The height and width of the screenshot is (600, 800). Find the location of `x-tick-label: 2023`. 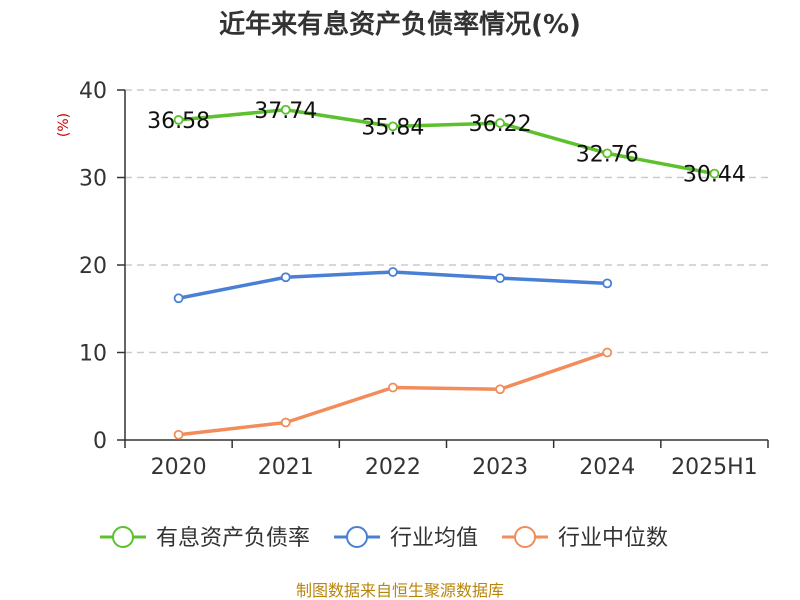

x-tick-label: 2023 is located at coordinates (500, 467).